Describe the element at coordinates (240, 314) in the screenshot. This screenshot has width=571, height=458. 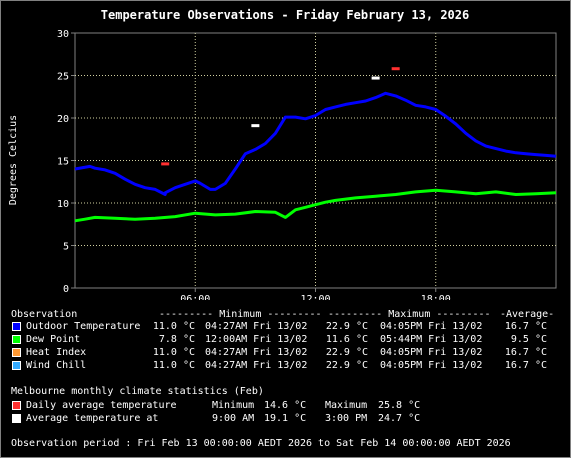
I see `legend-header-minimum: --------- Minimum ---------` at that location.